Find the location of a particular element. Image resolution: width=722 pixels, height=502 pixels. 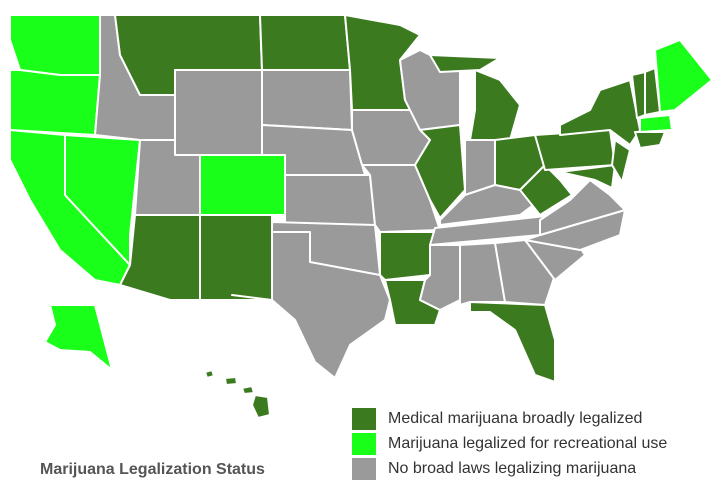

legend-label: Marijuana legalized for recreational use is located at coordinates (527, 443).